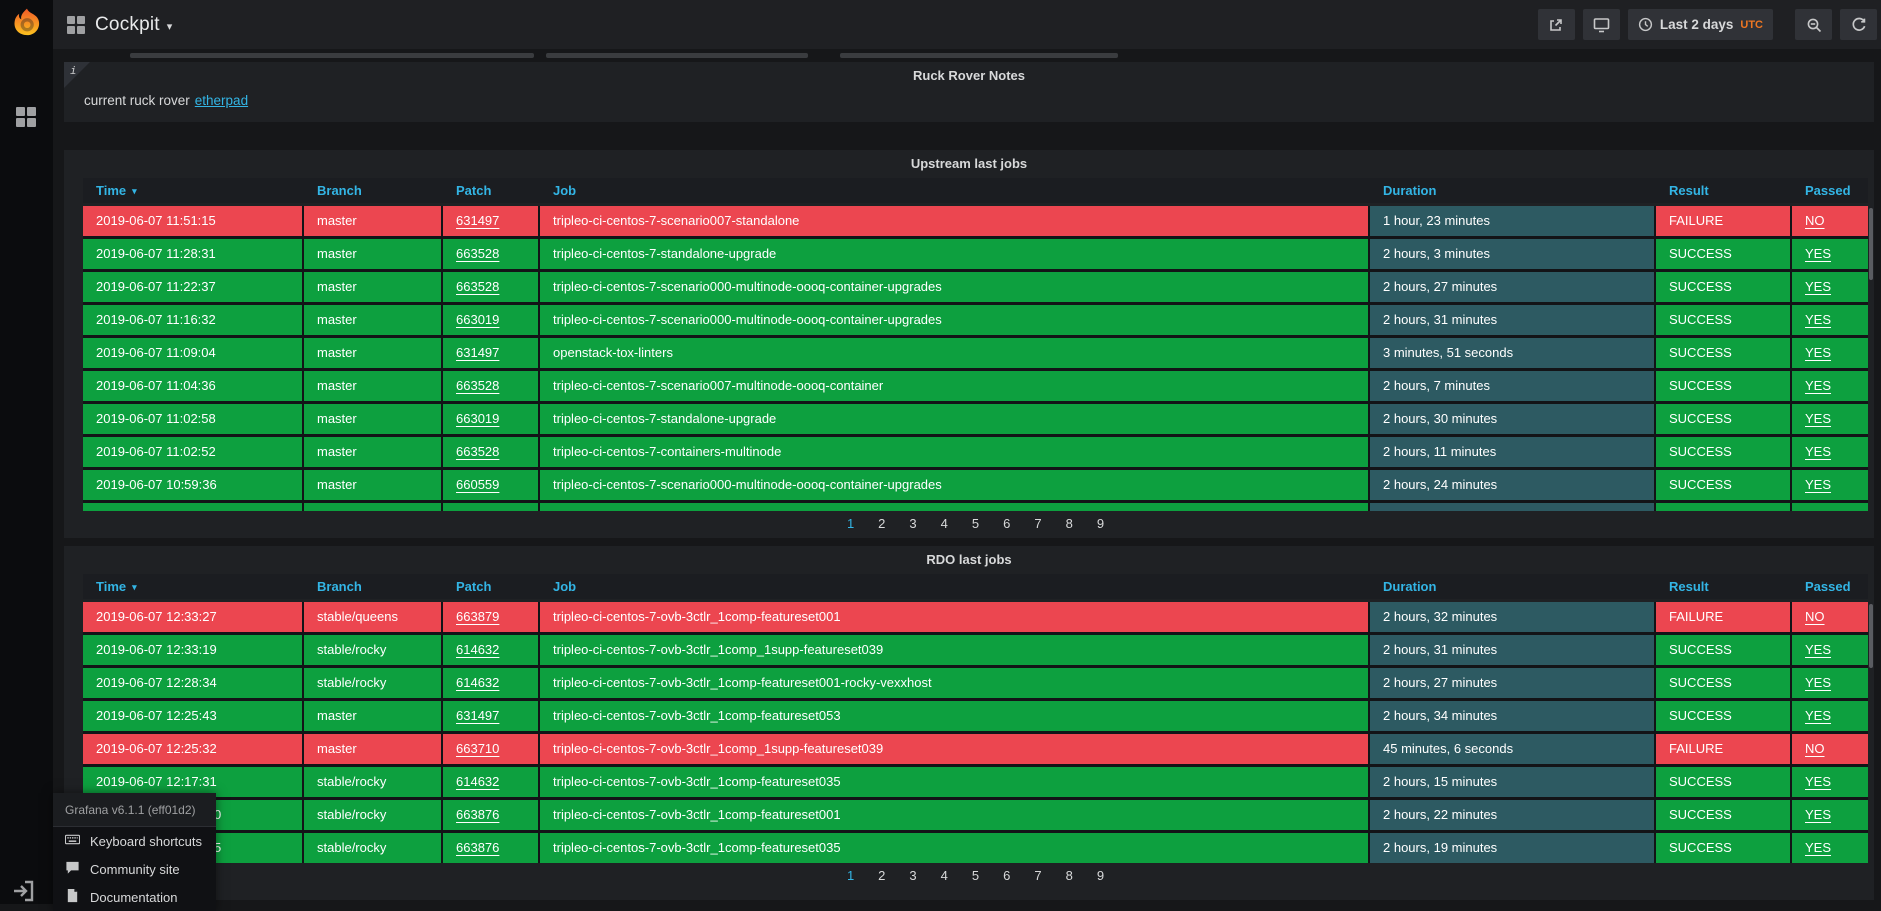 The image size is (1881, 911). I want to click on dashboards-icon, so click(26, 117).